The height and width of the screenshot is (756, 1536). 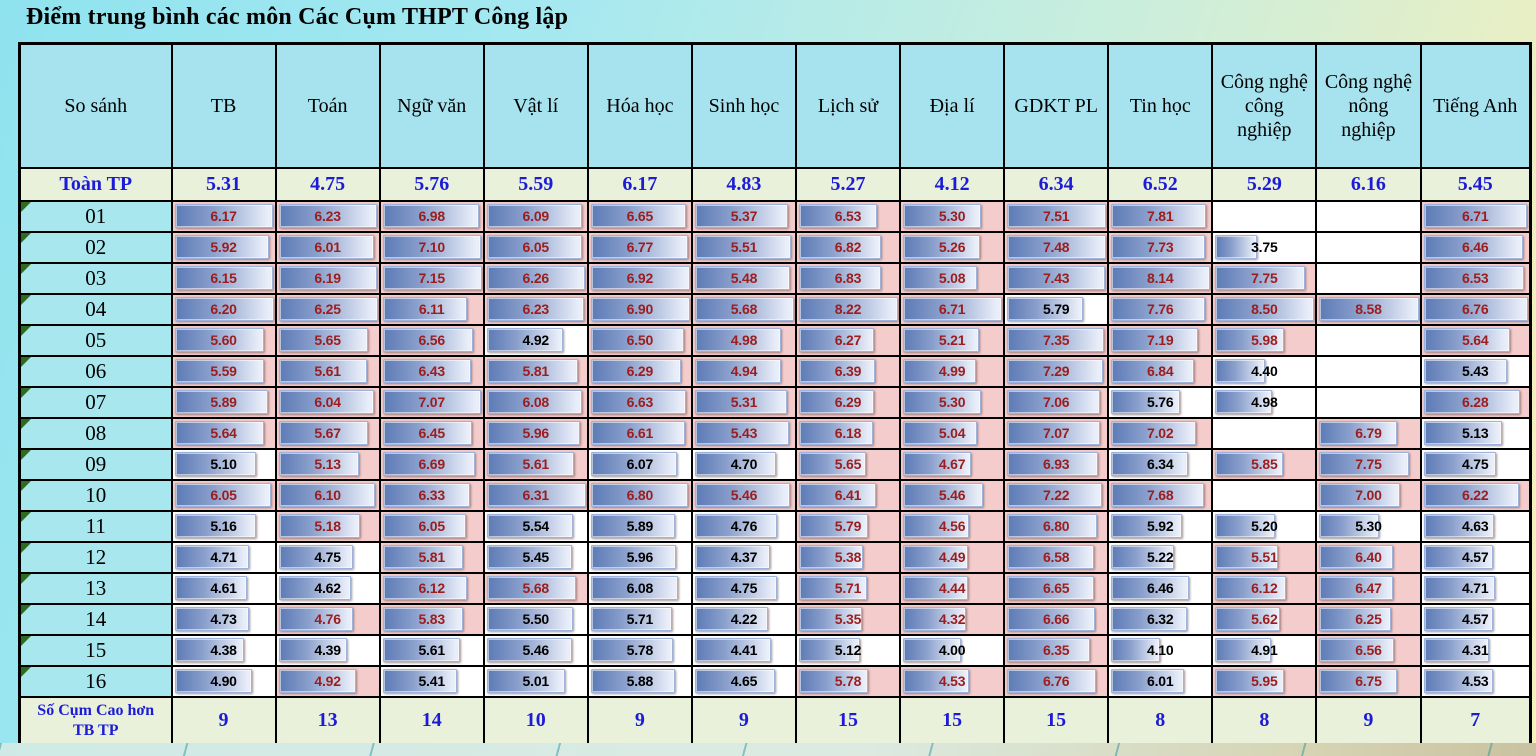 What do you see at coordinates (535, 681) in the screenshot?
I see `score-cell: 5.01` at bounding box center [535, 681].